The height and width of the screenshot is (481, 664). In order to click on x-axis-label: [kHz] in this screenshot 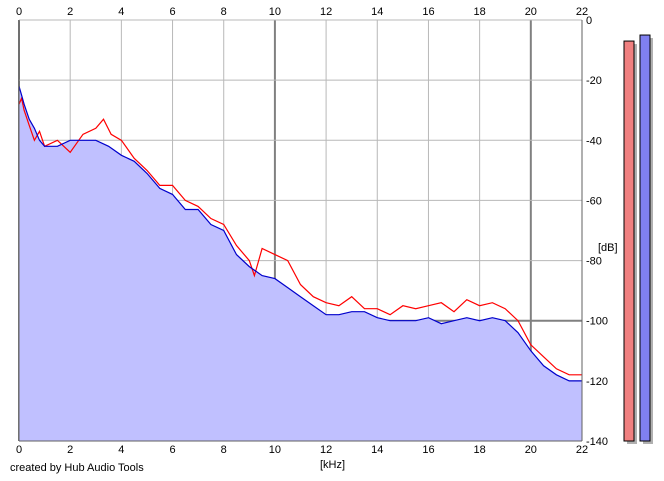, I will do `click(332, 465)`.